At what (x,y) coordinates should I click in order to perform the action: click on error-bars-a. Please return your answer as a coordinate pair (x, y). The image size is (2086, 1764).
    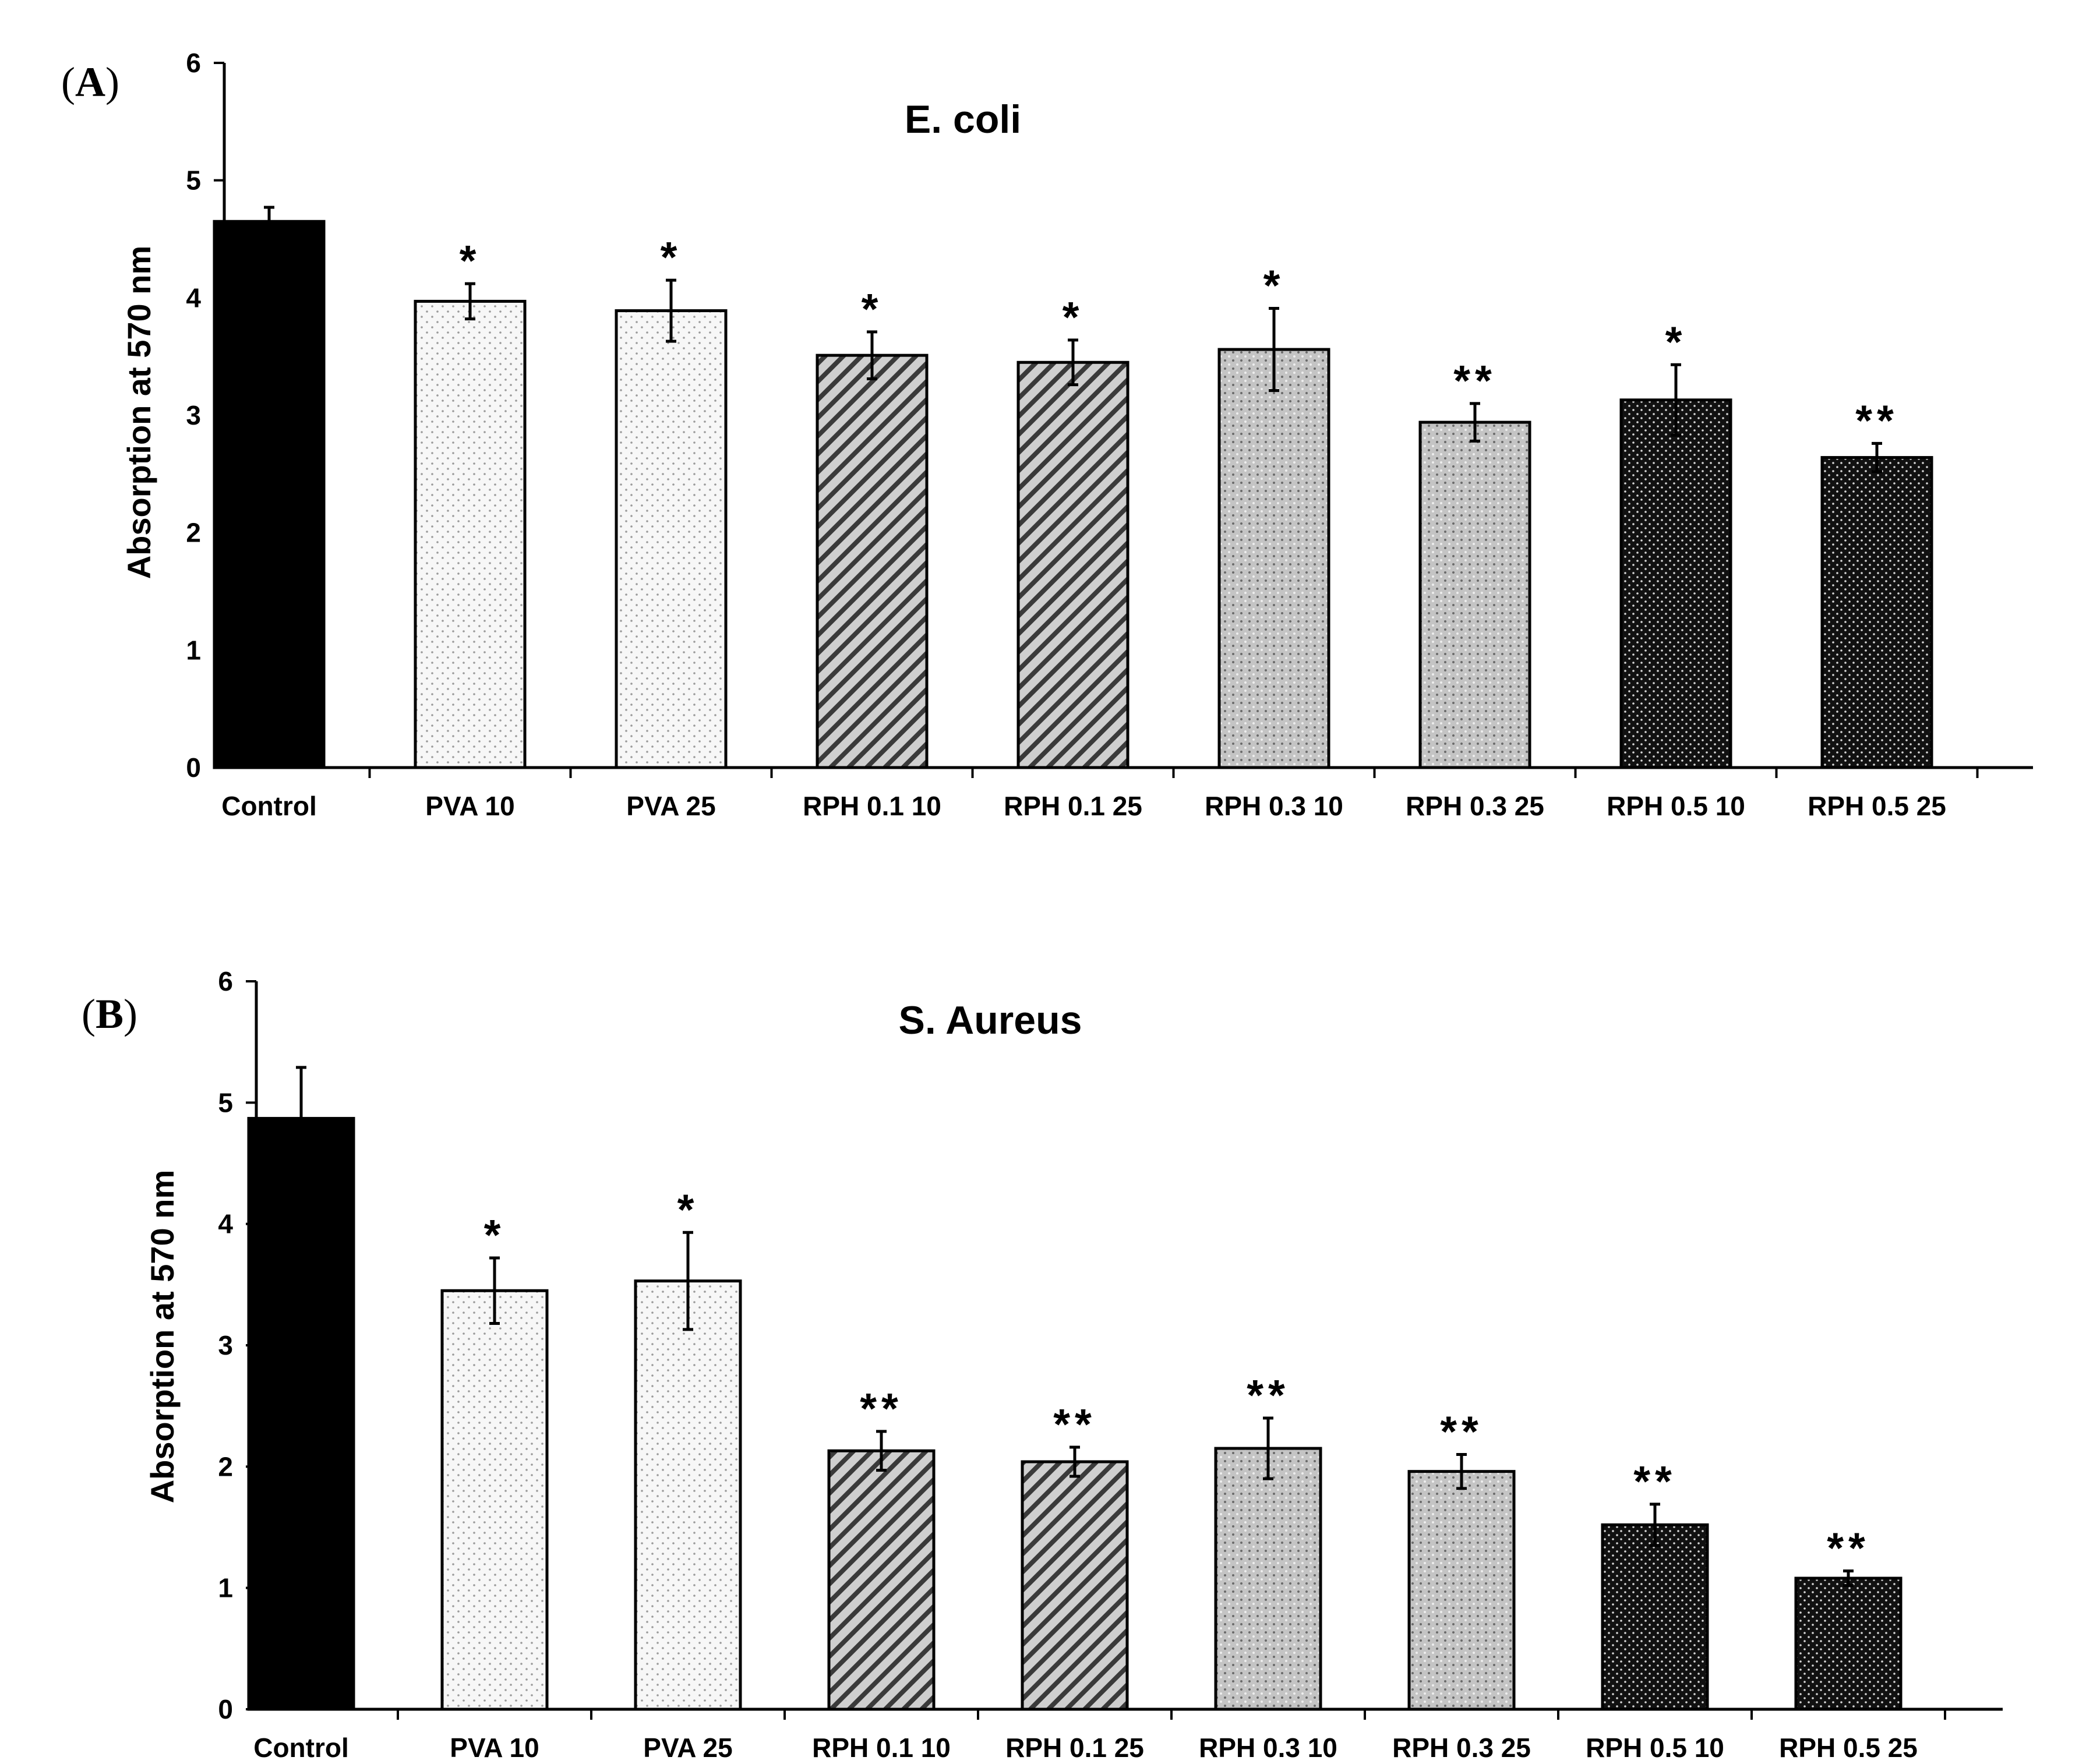
    Looking at the image, I should click on (1073, 339).